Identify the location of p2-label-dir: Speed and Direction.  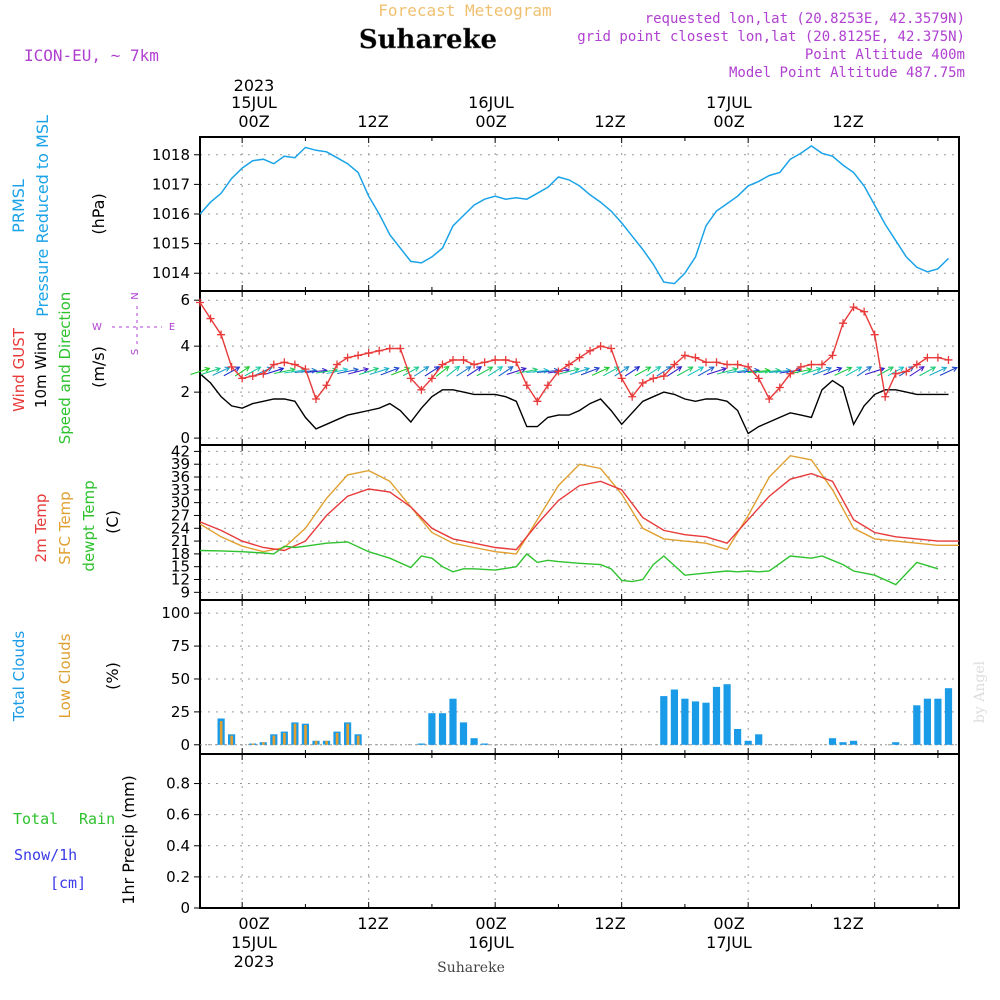
(65, 368).